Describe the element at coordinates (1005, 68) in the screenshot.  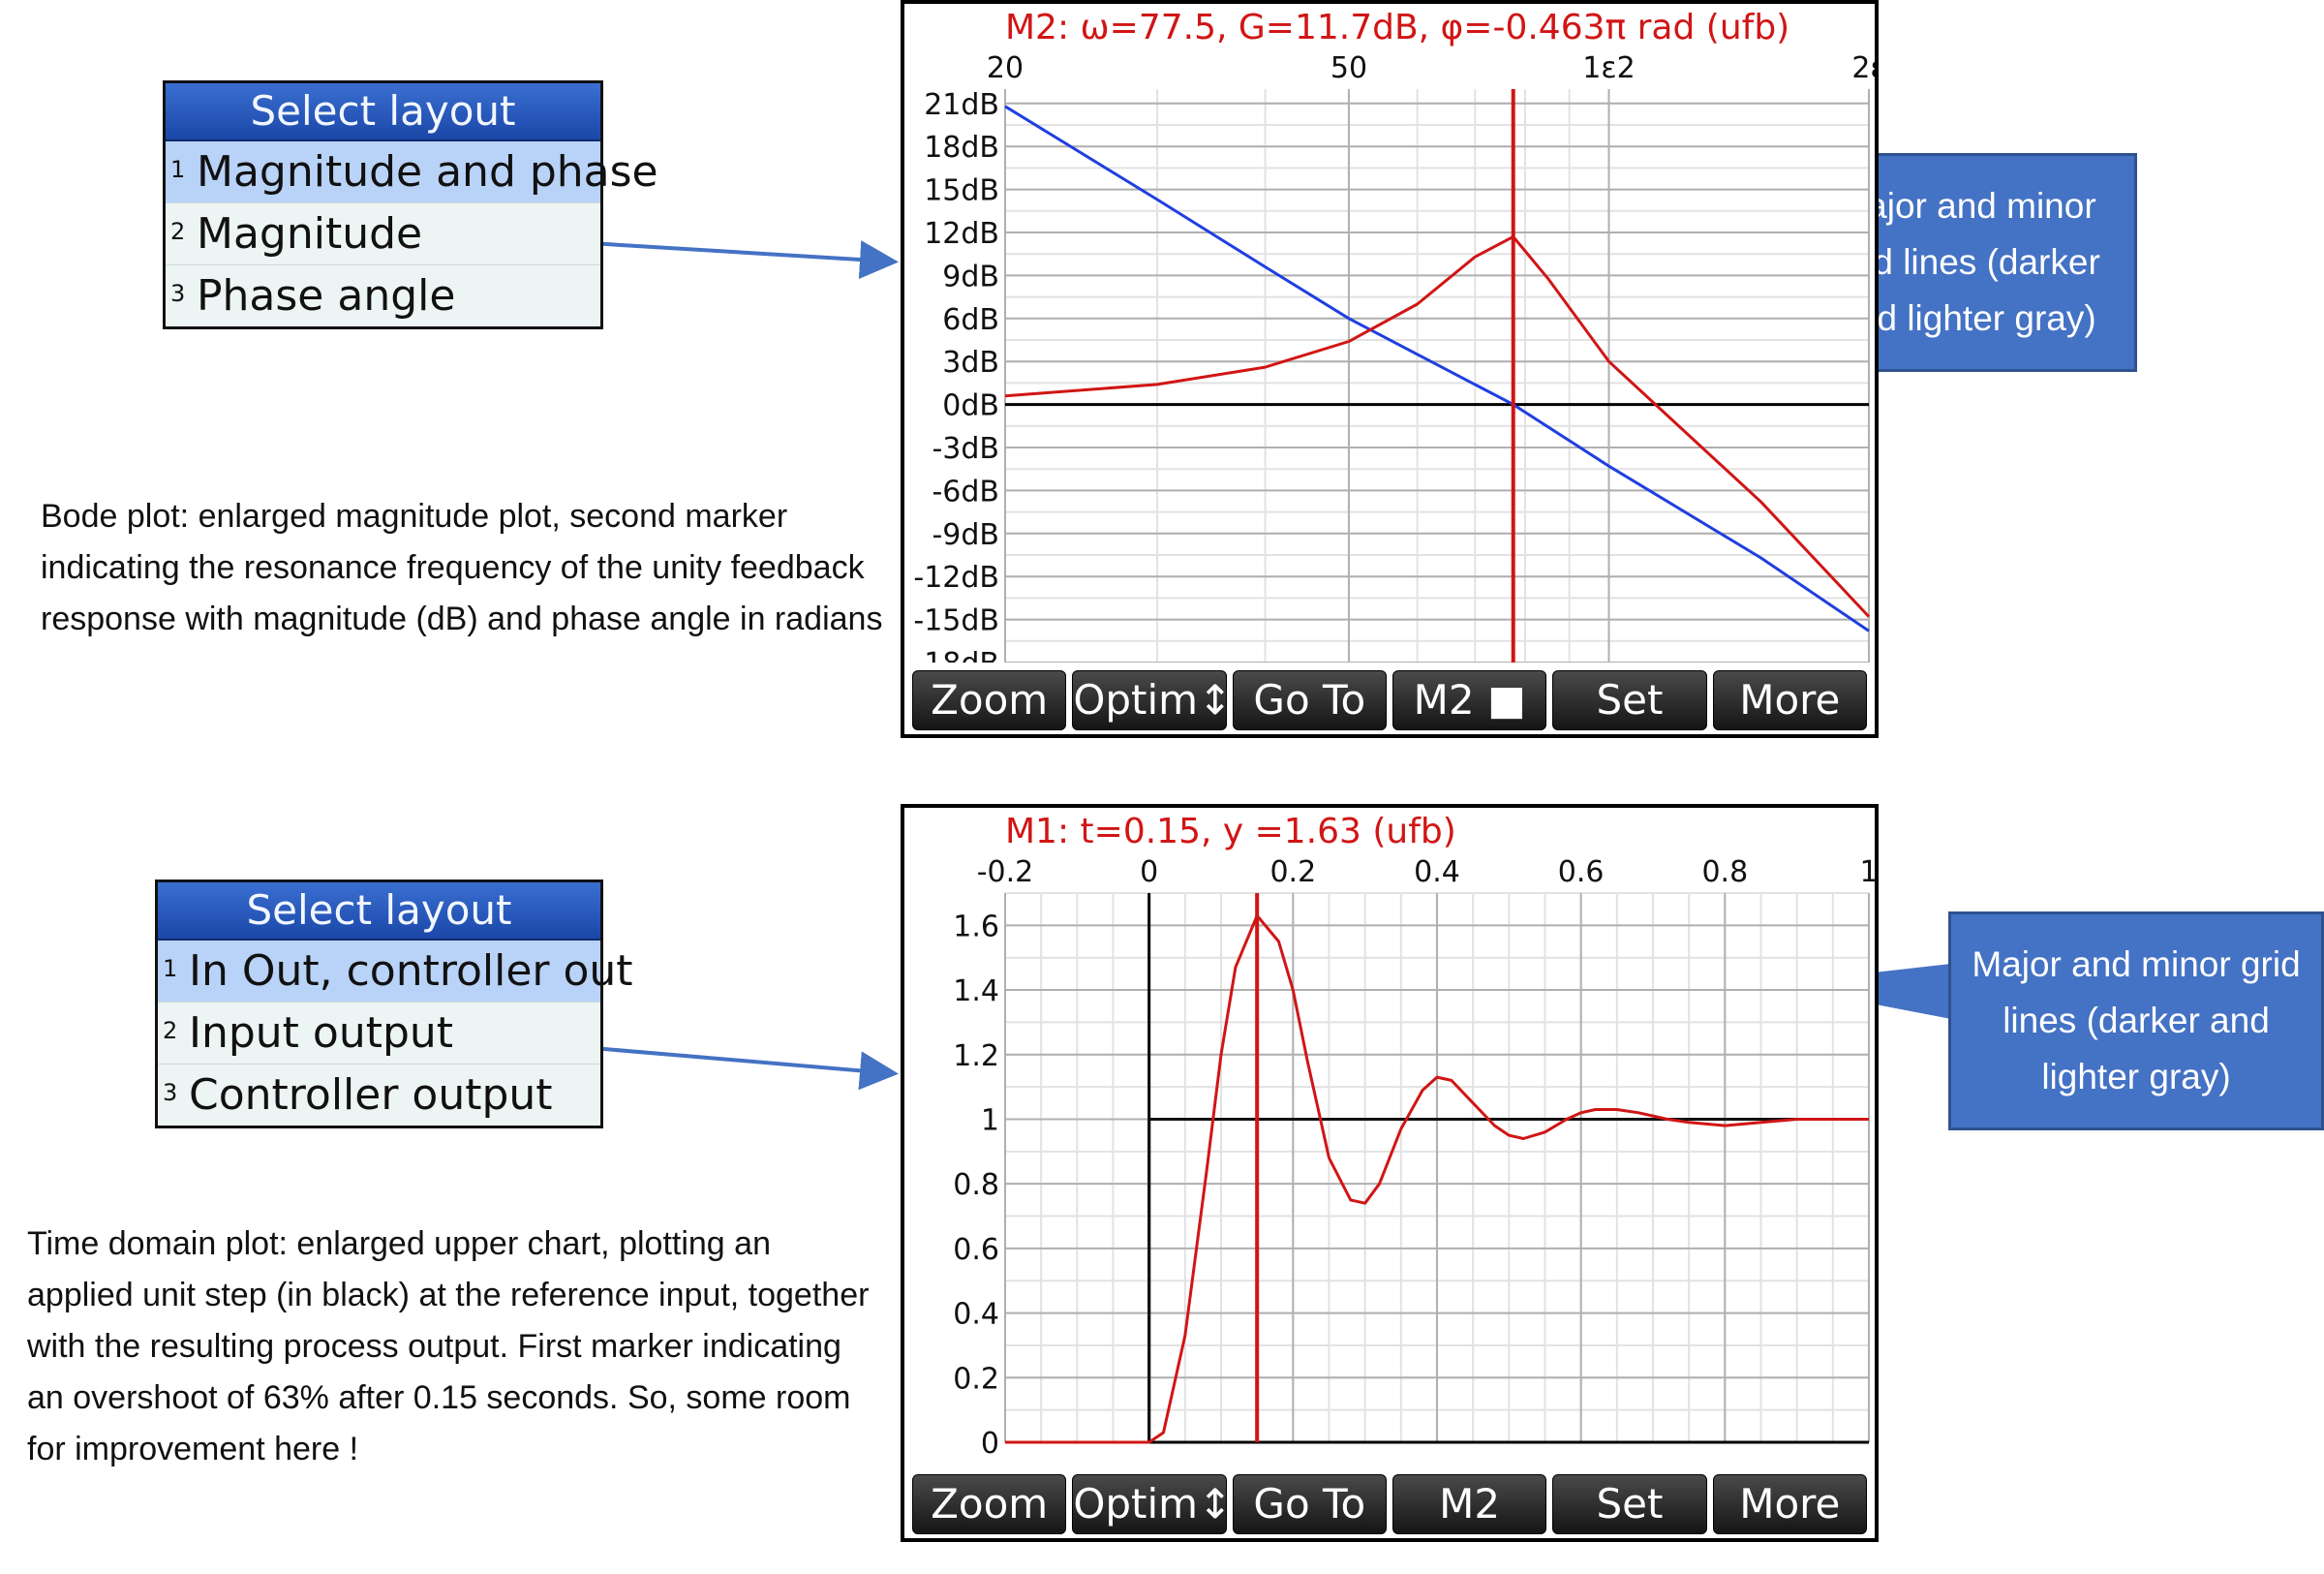
I see `x-tick-label: 20` at that location.